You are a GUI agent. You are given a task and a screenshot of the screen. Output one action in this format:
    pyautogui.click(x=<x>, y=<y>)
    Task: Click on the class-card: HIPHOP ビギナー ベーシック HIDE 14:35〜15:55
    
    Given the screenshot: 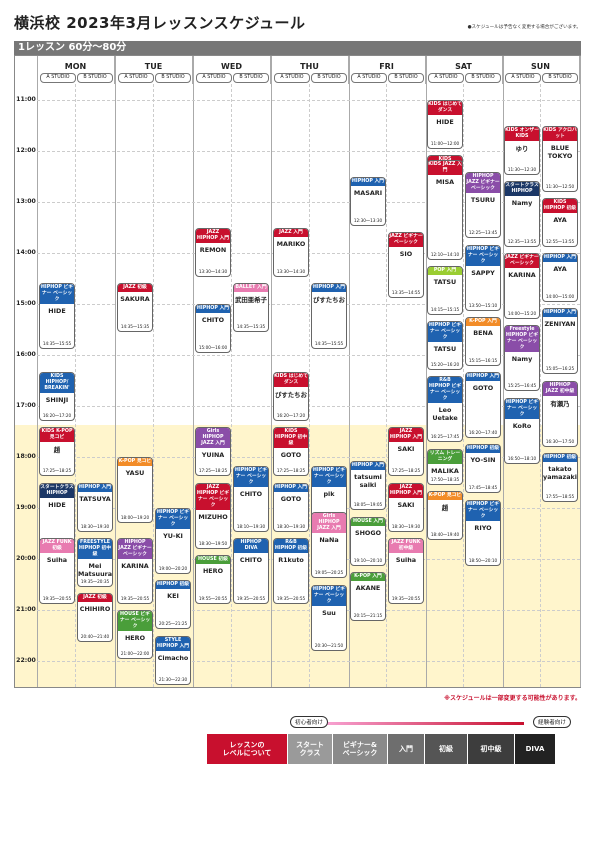 What is the action you would take?
    pyautogui.click(x=57, y=315)
    